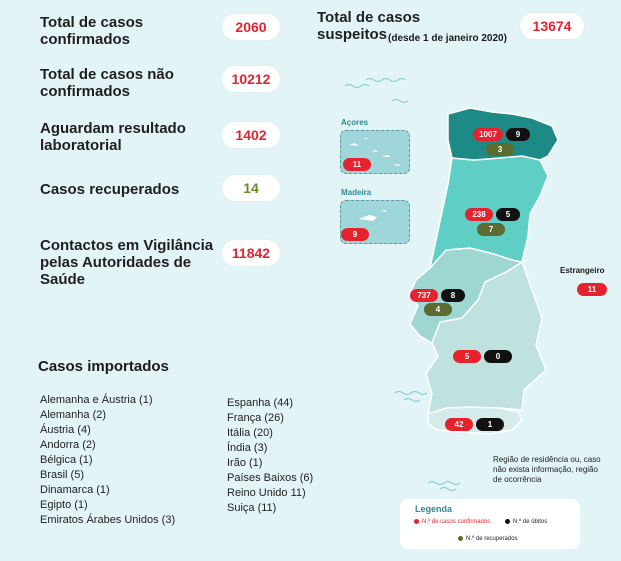  I want to click on suspected-label: Total de casos suspeitos, so click(369, 26).